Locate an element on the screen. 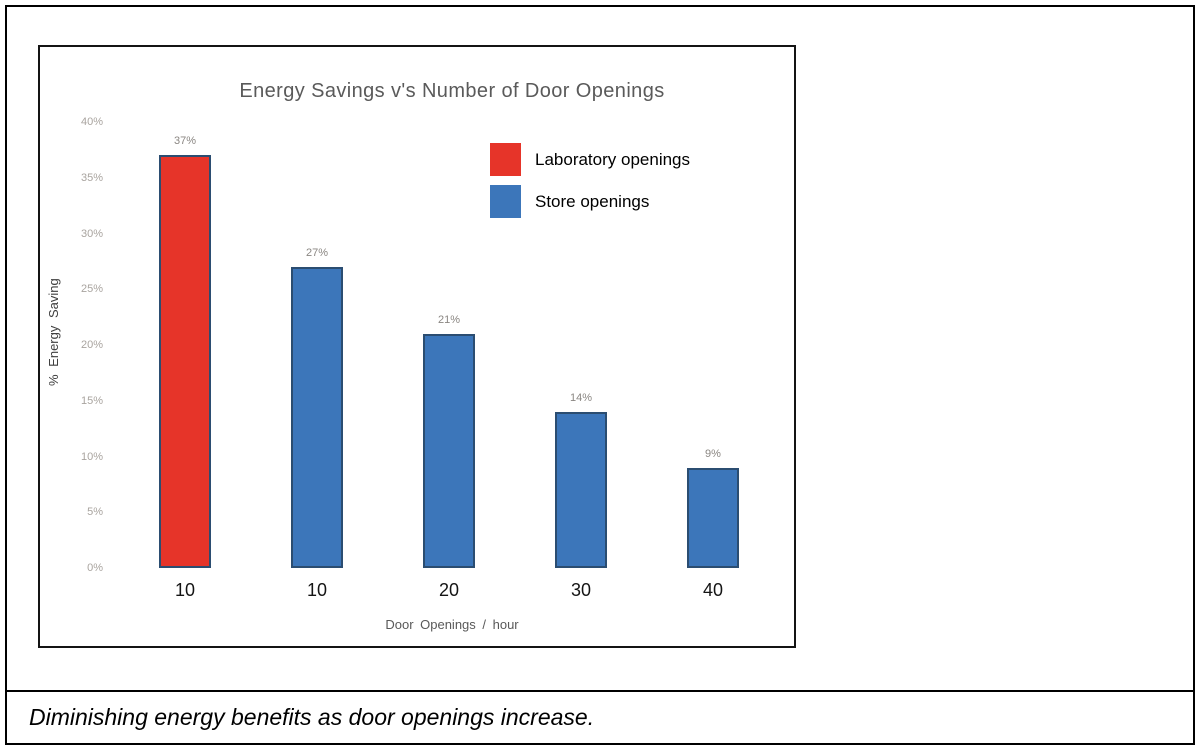 The image size is (1200, 750). store-swatch is located at coordinates (505, 201).